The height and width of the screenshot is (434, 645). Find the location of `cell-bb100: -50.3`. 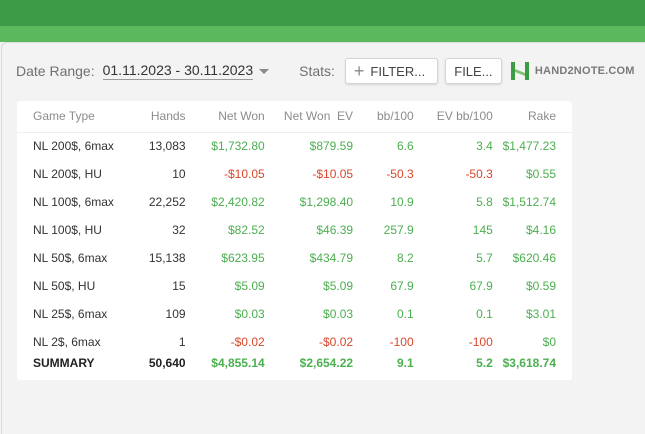

cell-bb100: -50.3 is located at coordinates (400, 174).